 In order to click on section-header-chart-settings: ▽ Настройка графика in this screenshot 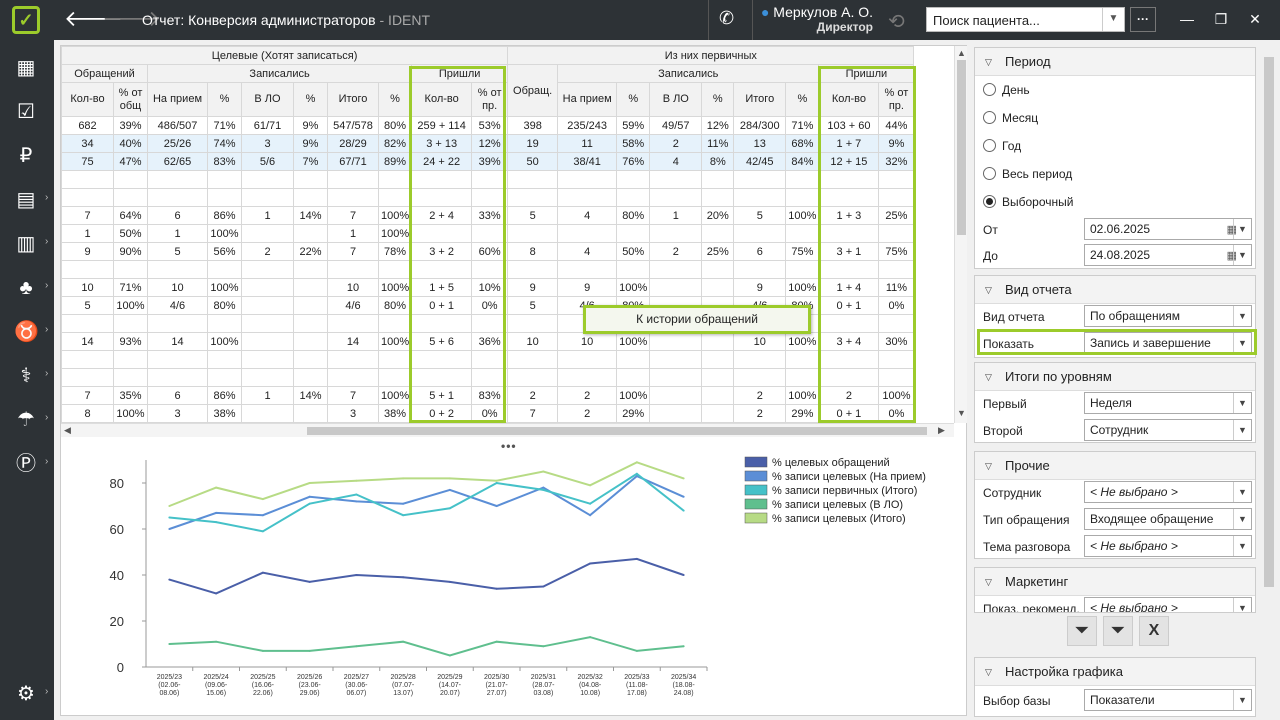, I will do `click(1115, 672)`.